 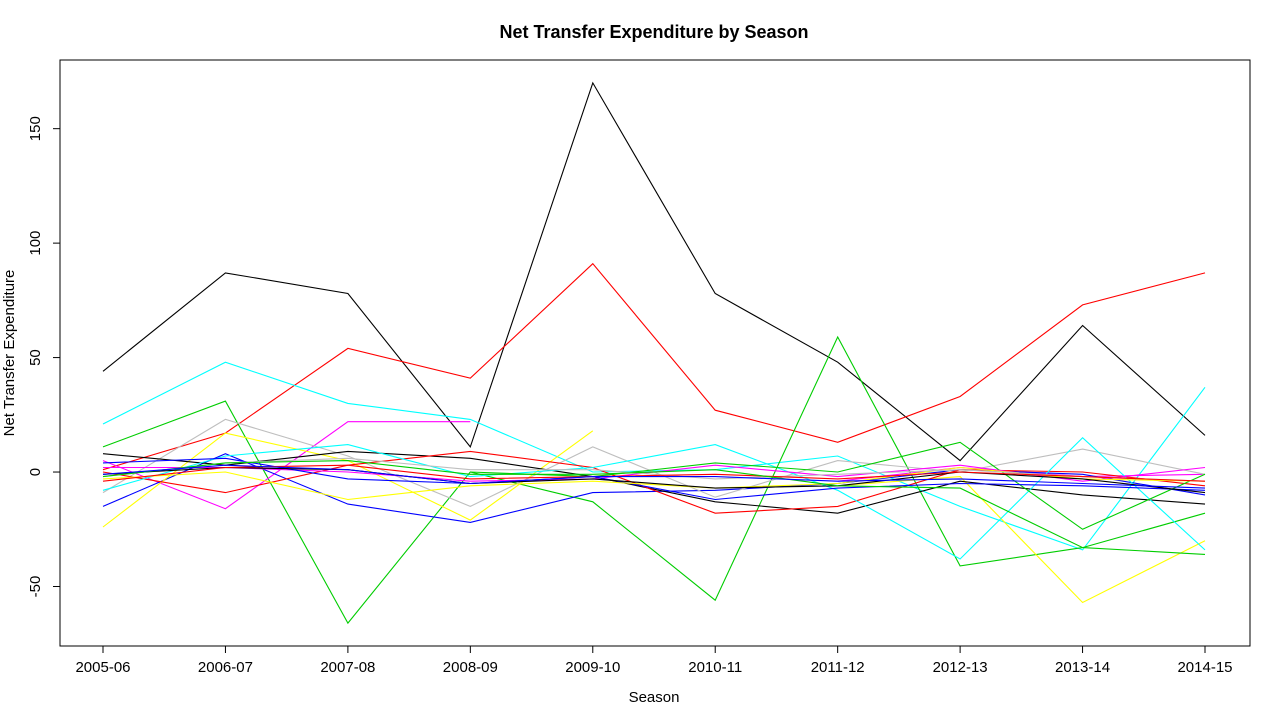 I want to click on x-tick-label: 2010-11, so click(x=715, y=667).